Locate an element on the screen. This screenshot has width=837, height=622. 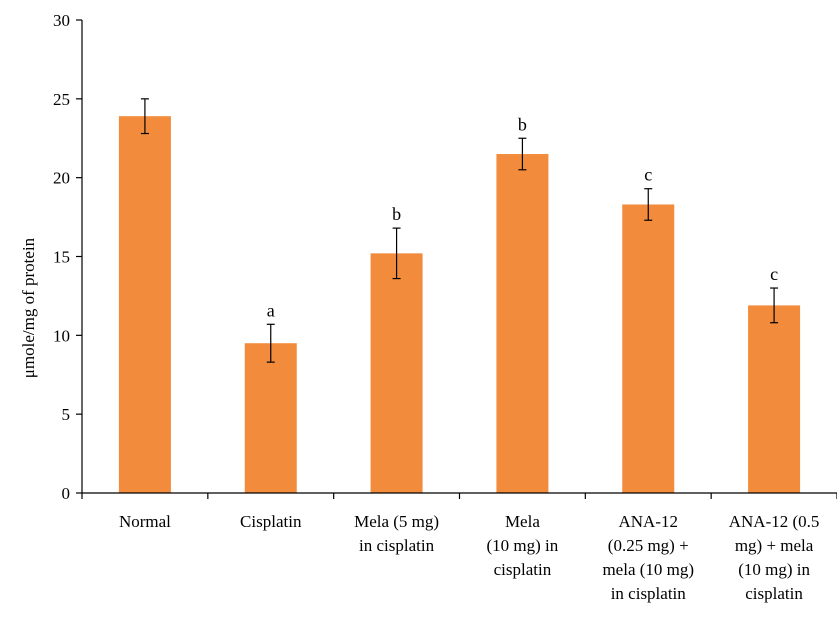
y-axis: 0 5 10 15 20 25 30 is located at coordinates (68, 257).